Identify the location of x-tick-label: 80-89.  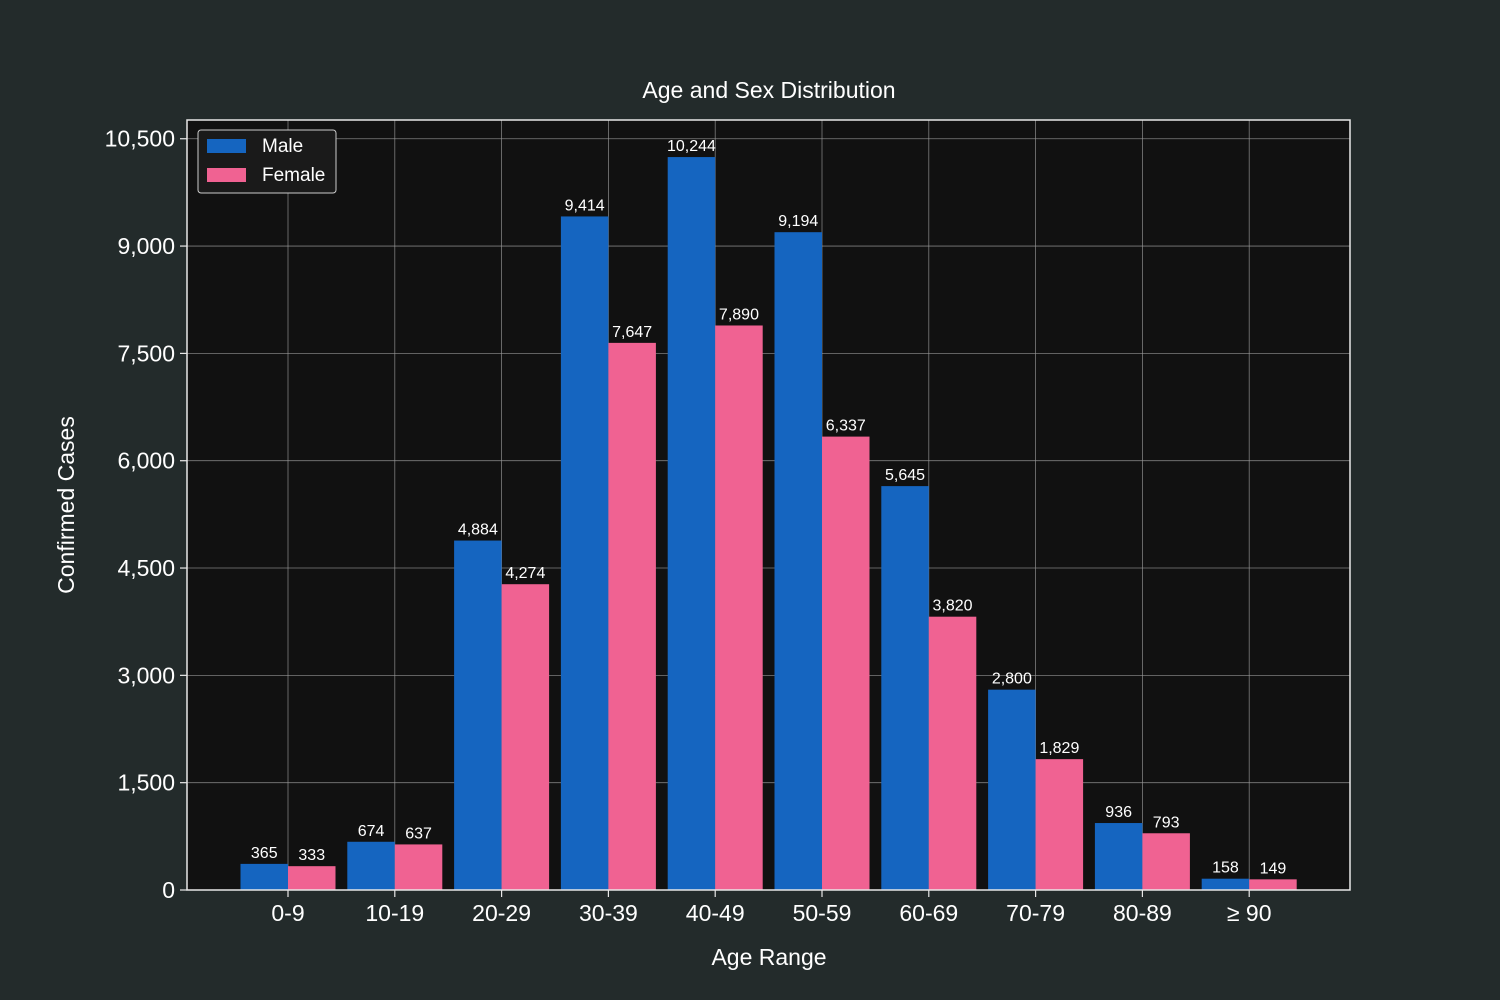
(1142, 913).